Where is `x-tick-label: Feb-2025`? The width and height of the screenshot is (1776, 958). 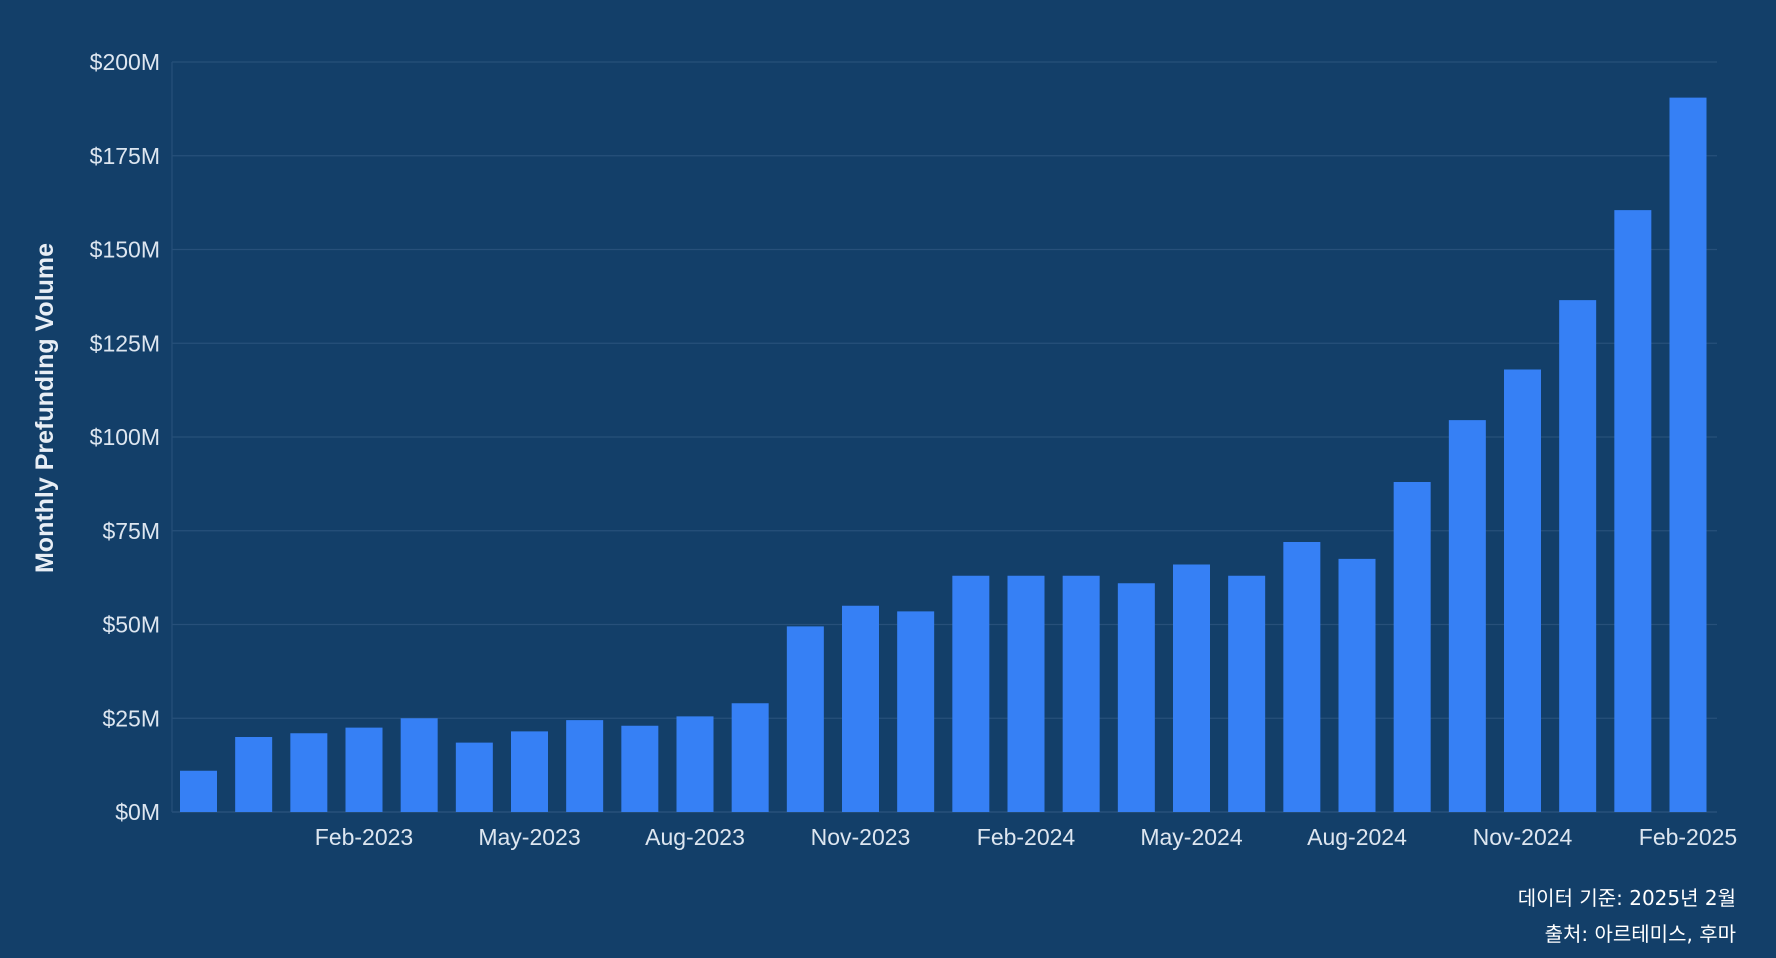
x-tick-label: Feb-2025 is located at coordinates (1688, 837).